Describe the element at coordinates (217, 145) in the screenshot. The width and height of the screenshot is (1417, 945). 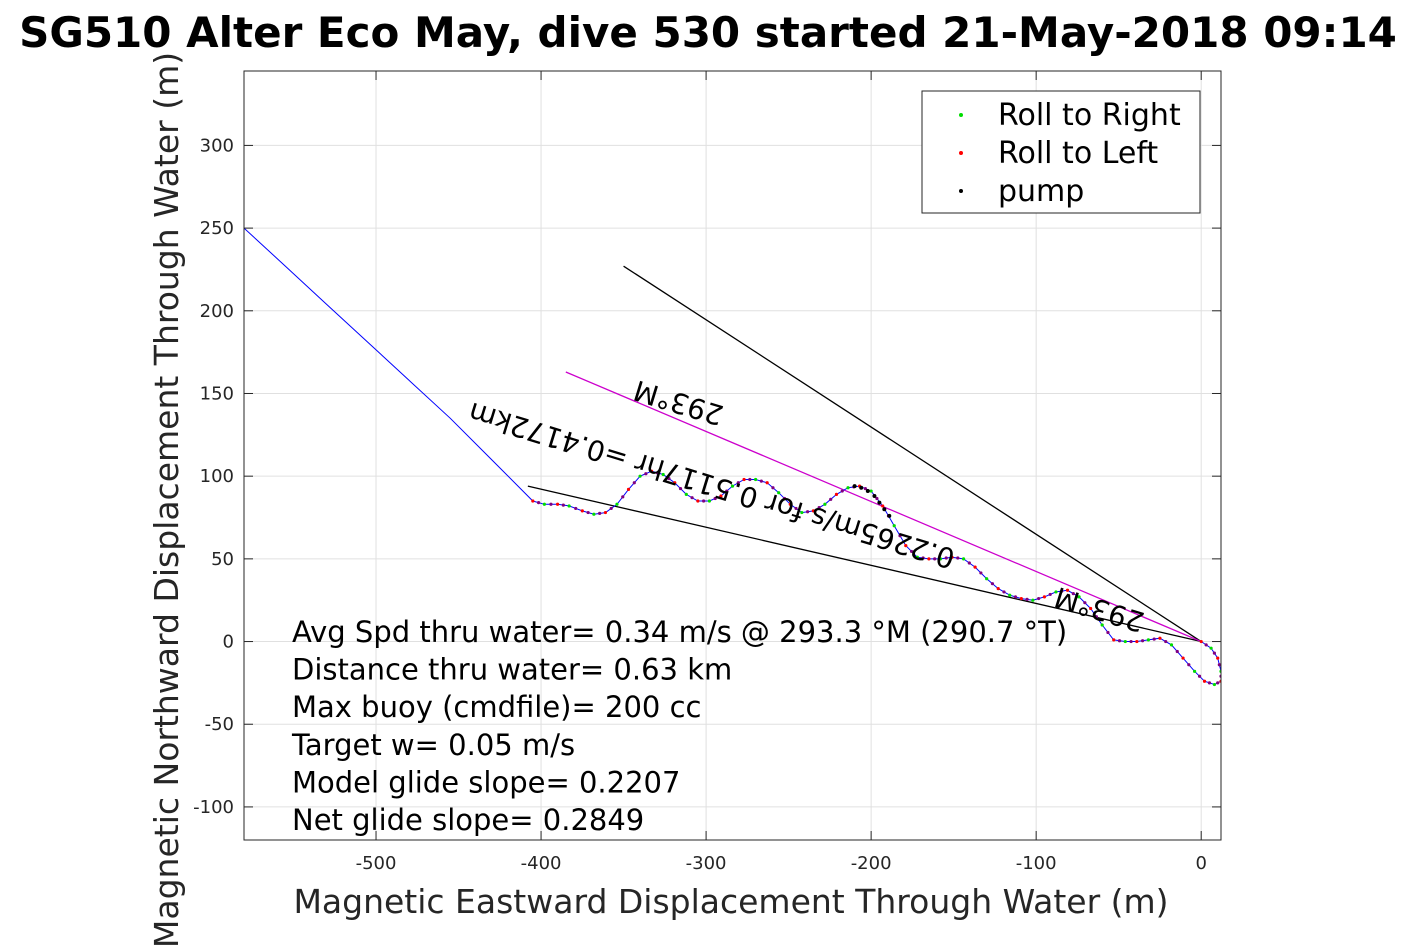
I see `y-tick-label: 300` at that location.